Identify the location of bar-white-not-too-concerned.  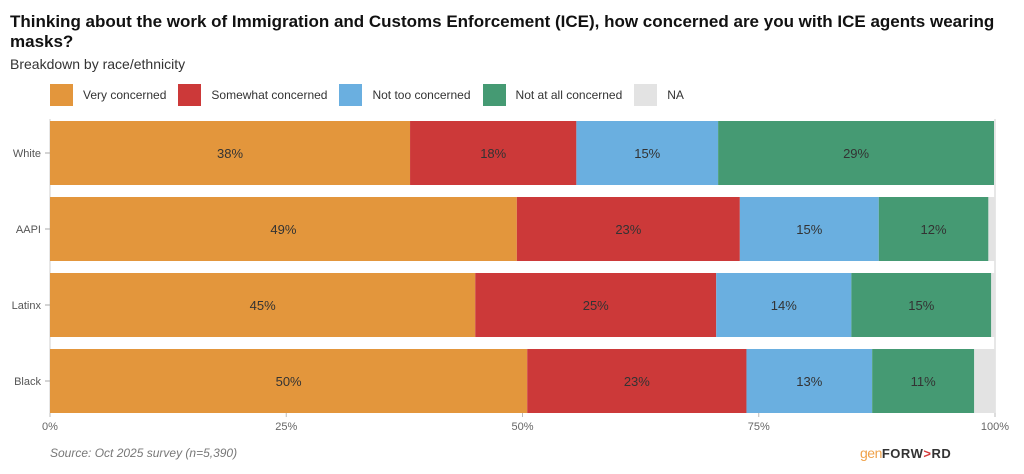
(647, 153).